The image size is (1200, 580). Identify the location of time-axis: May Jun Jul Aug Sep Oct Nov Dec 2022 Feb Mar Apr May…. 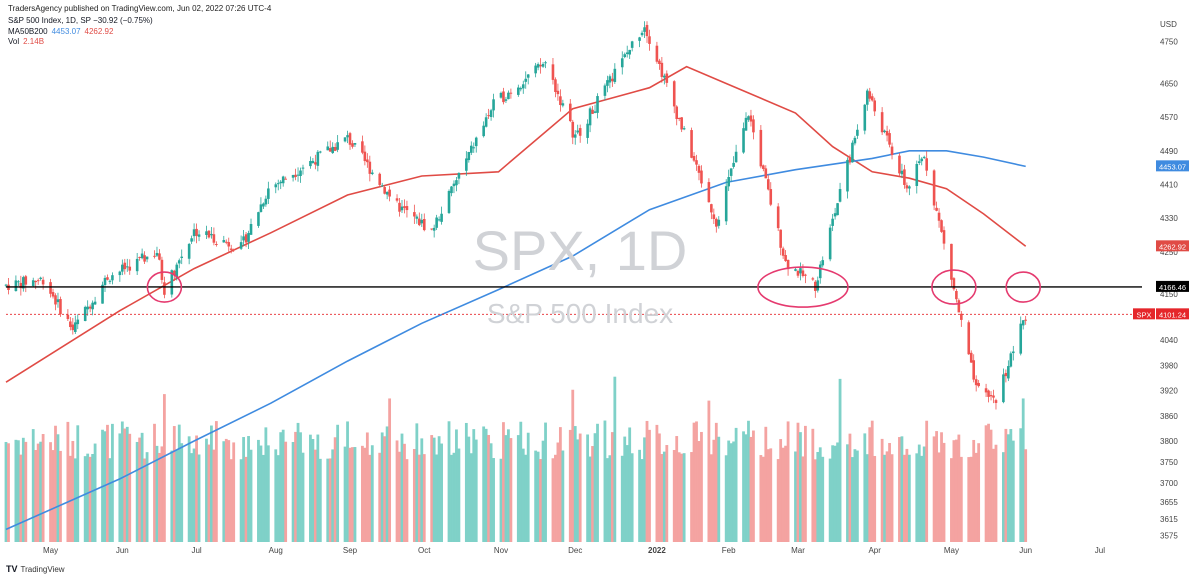
(574, 550).